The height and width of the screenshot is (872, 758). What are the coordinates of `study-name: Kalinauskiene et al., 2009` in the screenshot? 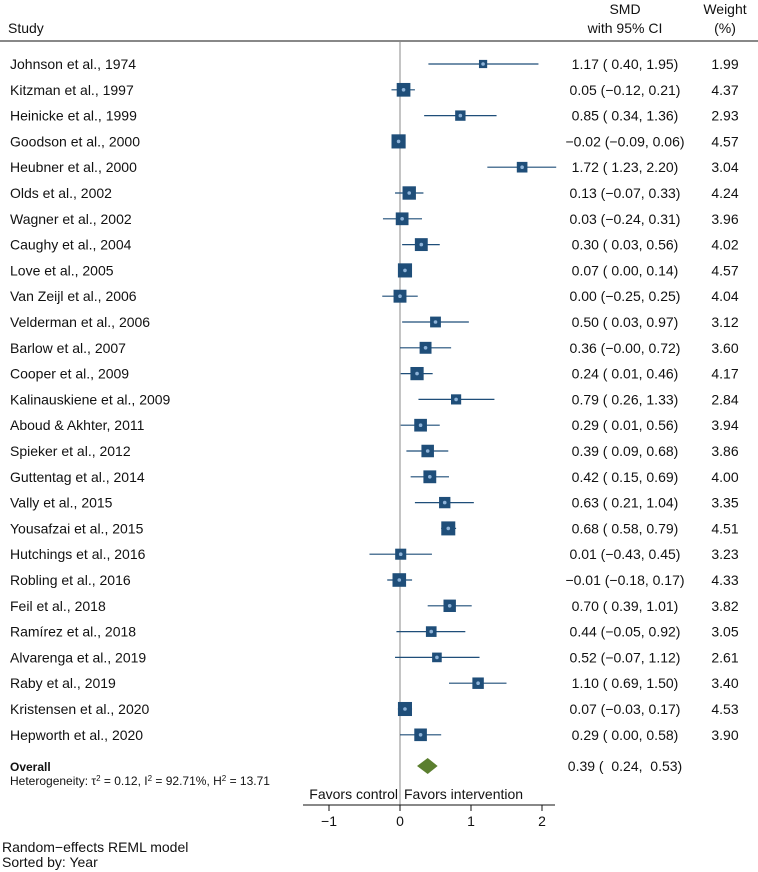 It's located at (90, 399).